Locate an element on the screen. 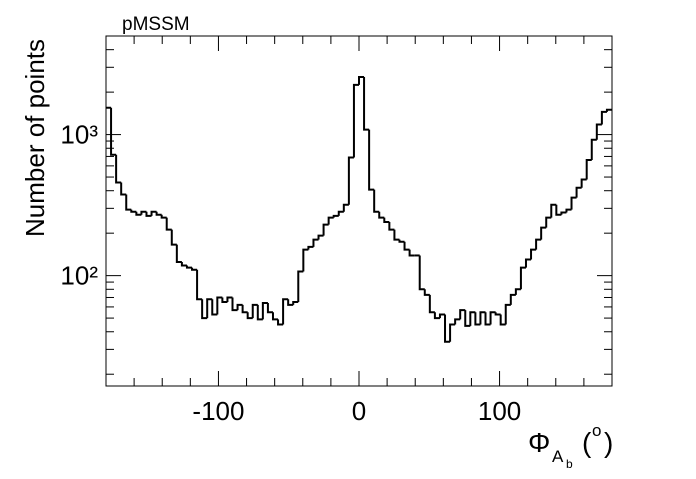 This screenshot has height=479, width=696. x-label-unit: o is located at coordinates (596, 430).